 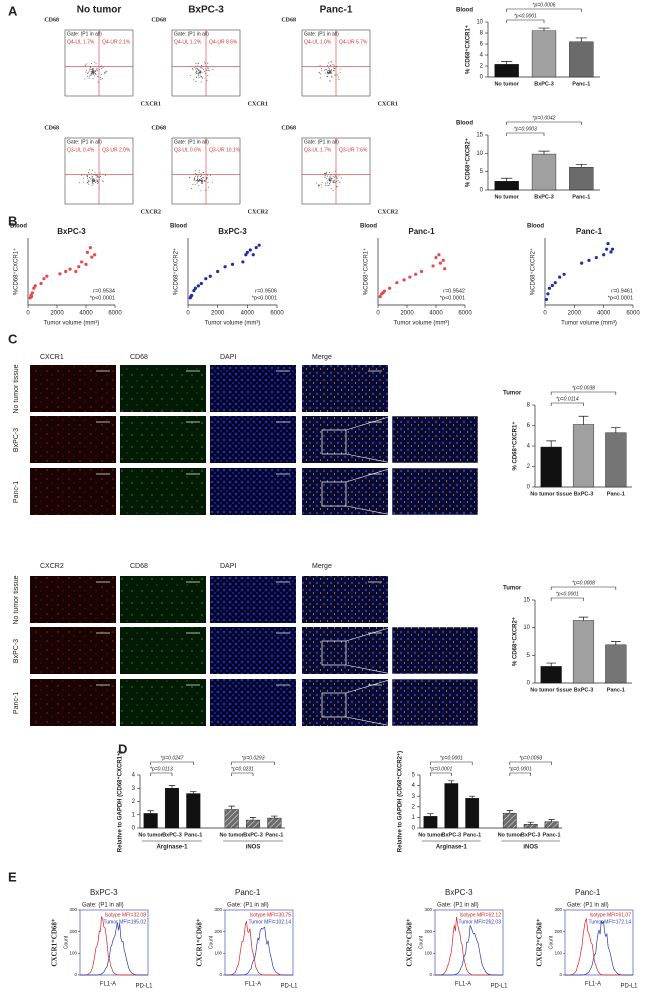 What do you see at coordinates (533, 271) in the screenshot?
I see `y-axis-label: %CD68⁺CXCR2⁺` at bounding box center [533, 271].